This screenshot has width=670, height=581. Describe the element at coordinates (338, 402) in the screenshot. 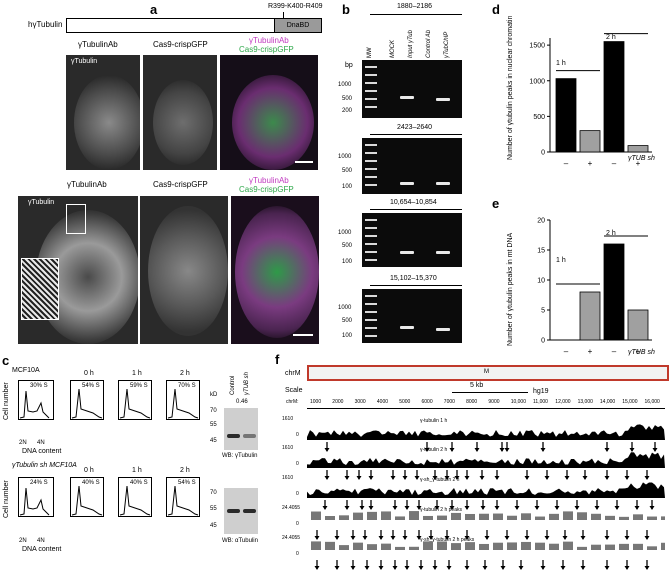

I see `coord-tick-label: 2000` at that location.